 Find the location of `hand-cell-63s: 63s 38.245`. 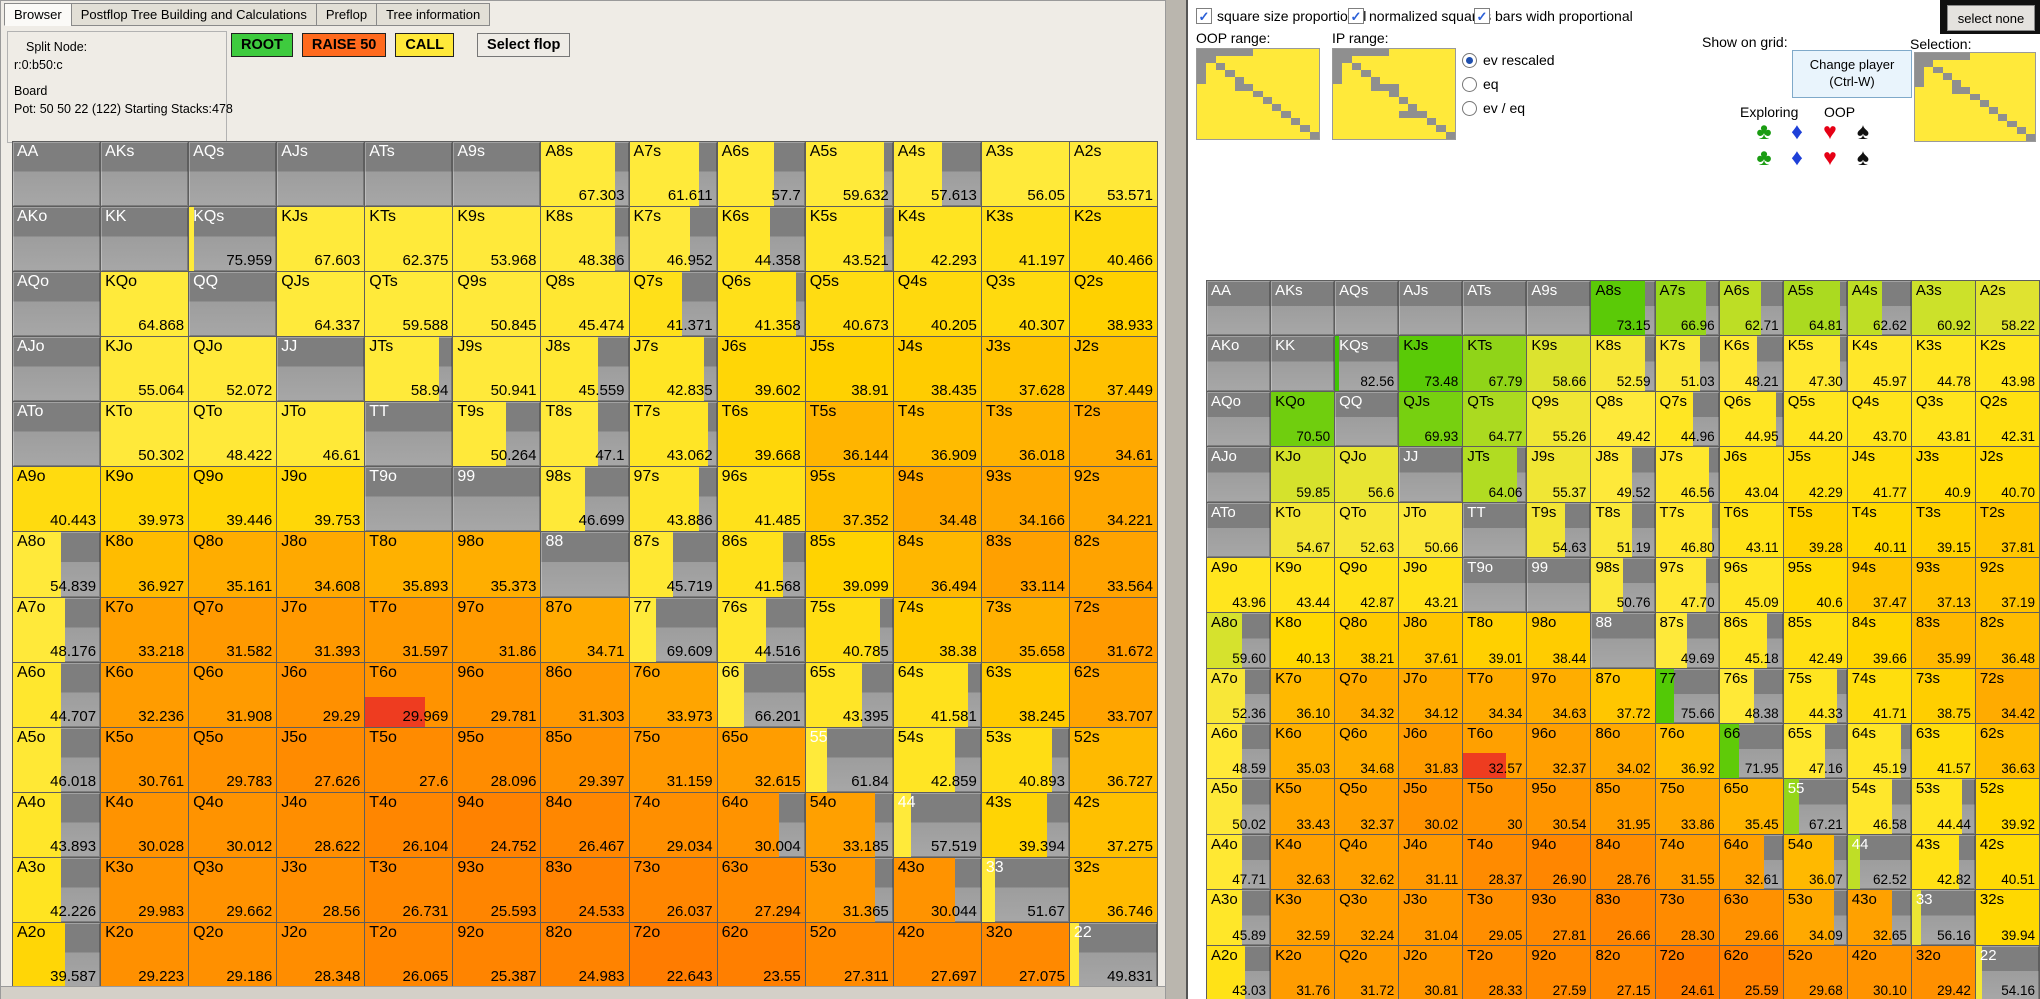

hand-cell-63s: 63s 38.245 is located at coordinates (1025, 694).